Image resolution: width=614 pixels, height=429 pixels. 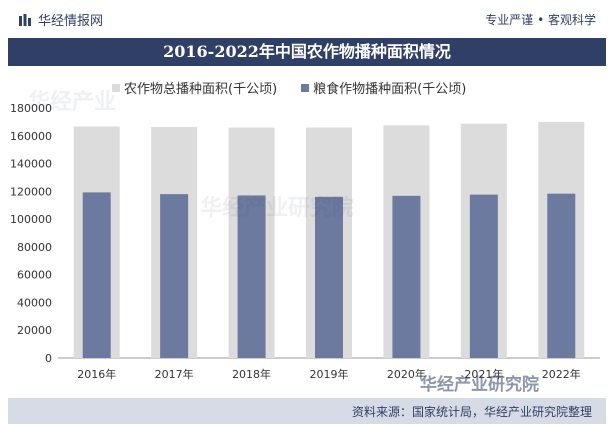 What do you see at coordinates (31, 136) in the screenshot?
I see `y-tick-label: 160000` at bounding box center [31, 136].